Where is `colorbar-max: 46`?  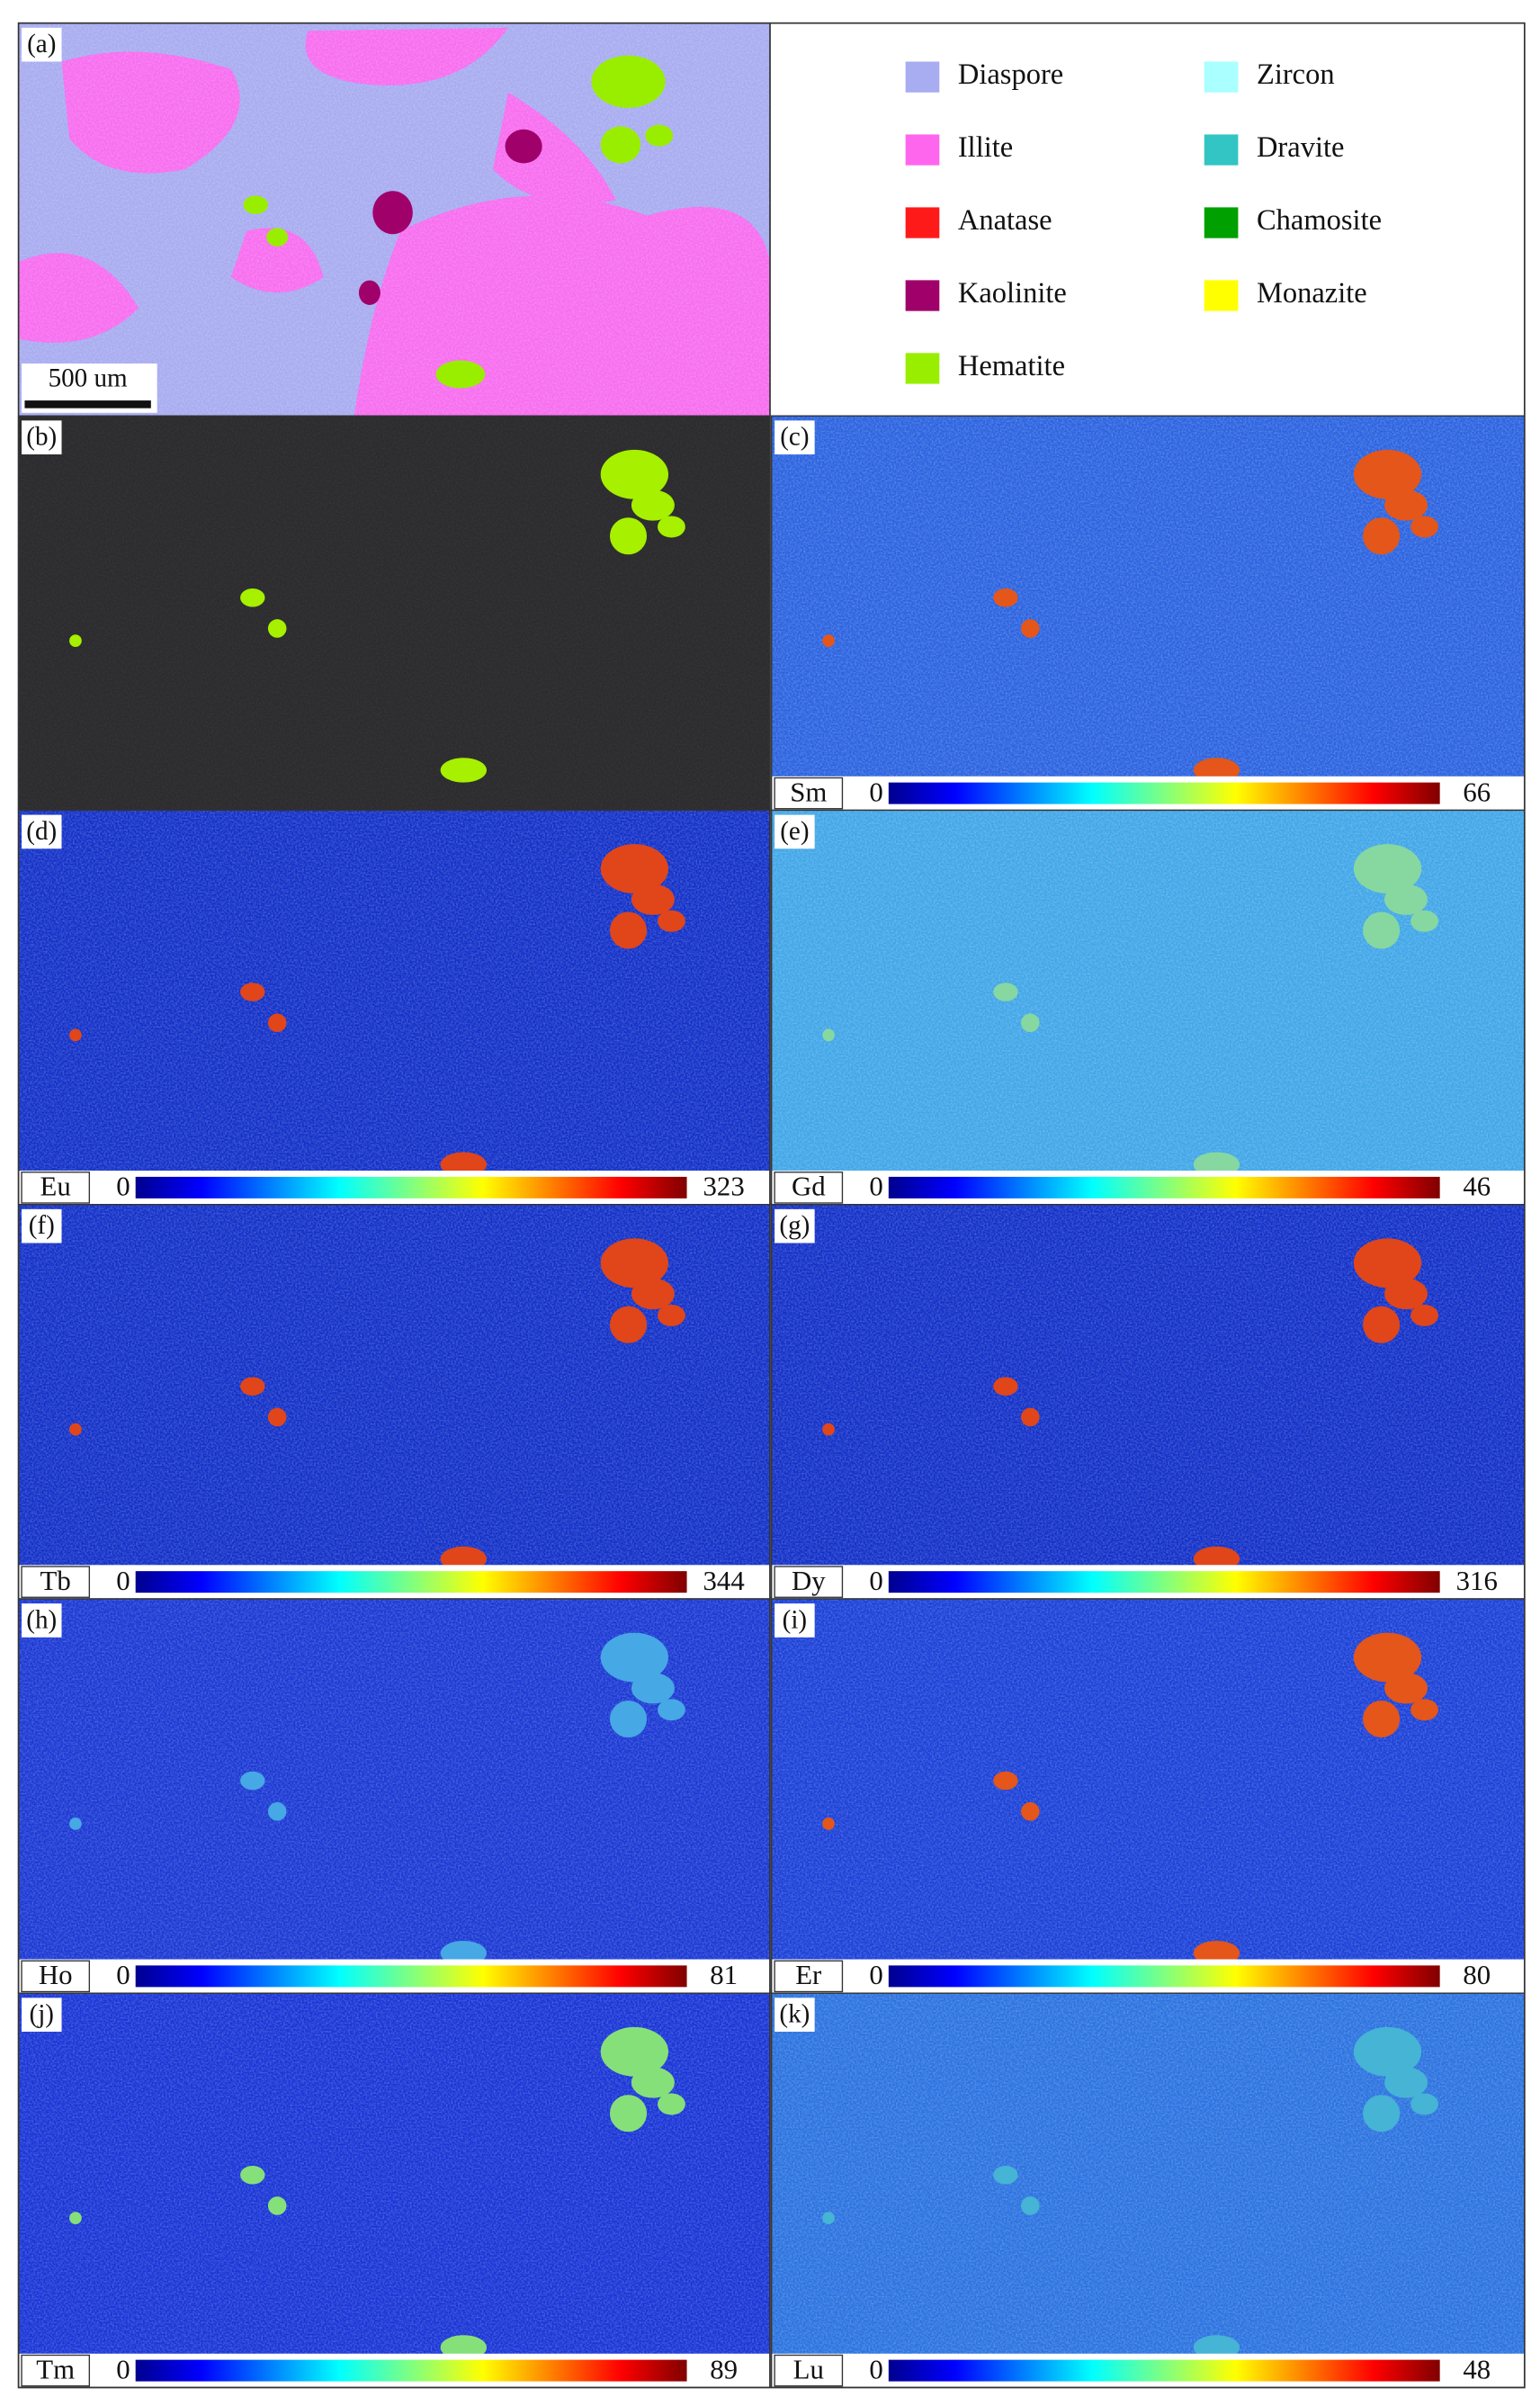 colorbar-max: 46 is located at coordinates (1477, 1187).